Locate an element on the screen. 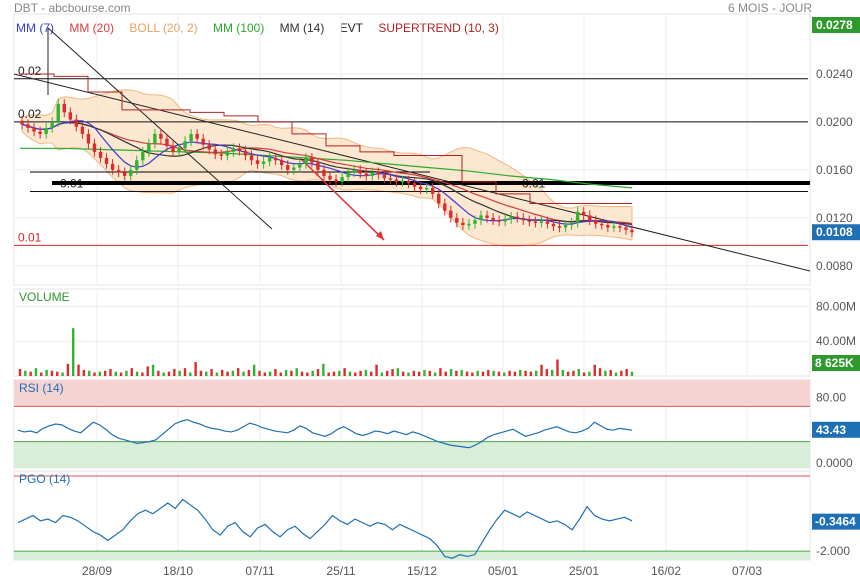 This screenshot has height=580, width=860. x-tick-label: 18/10 is located at coordinates (178, 571).